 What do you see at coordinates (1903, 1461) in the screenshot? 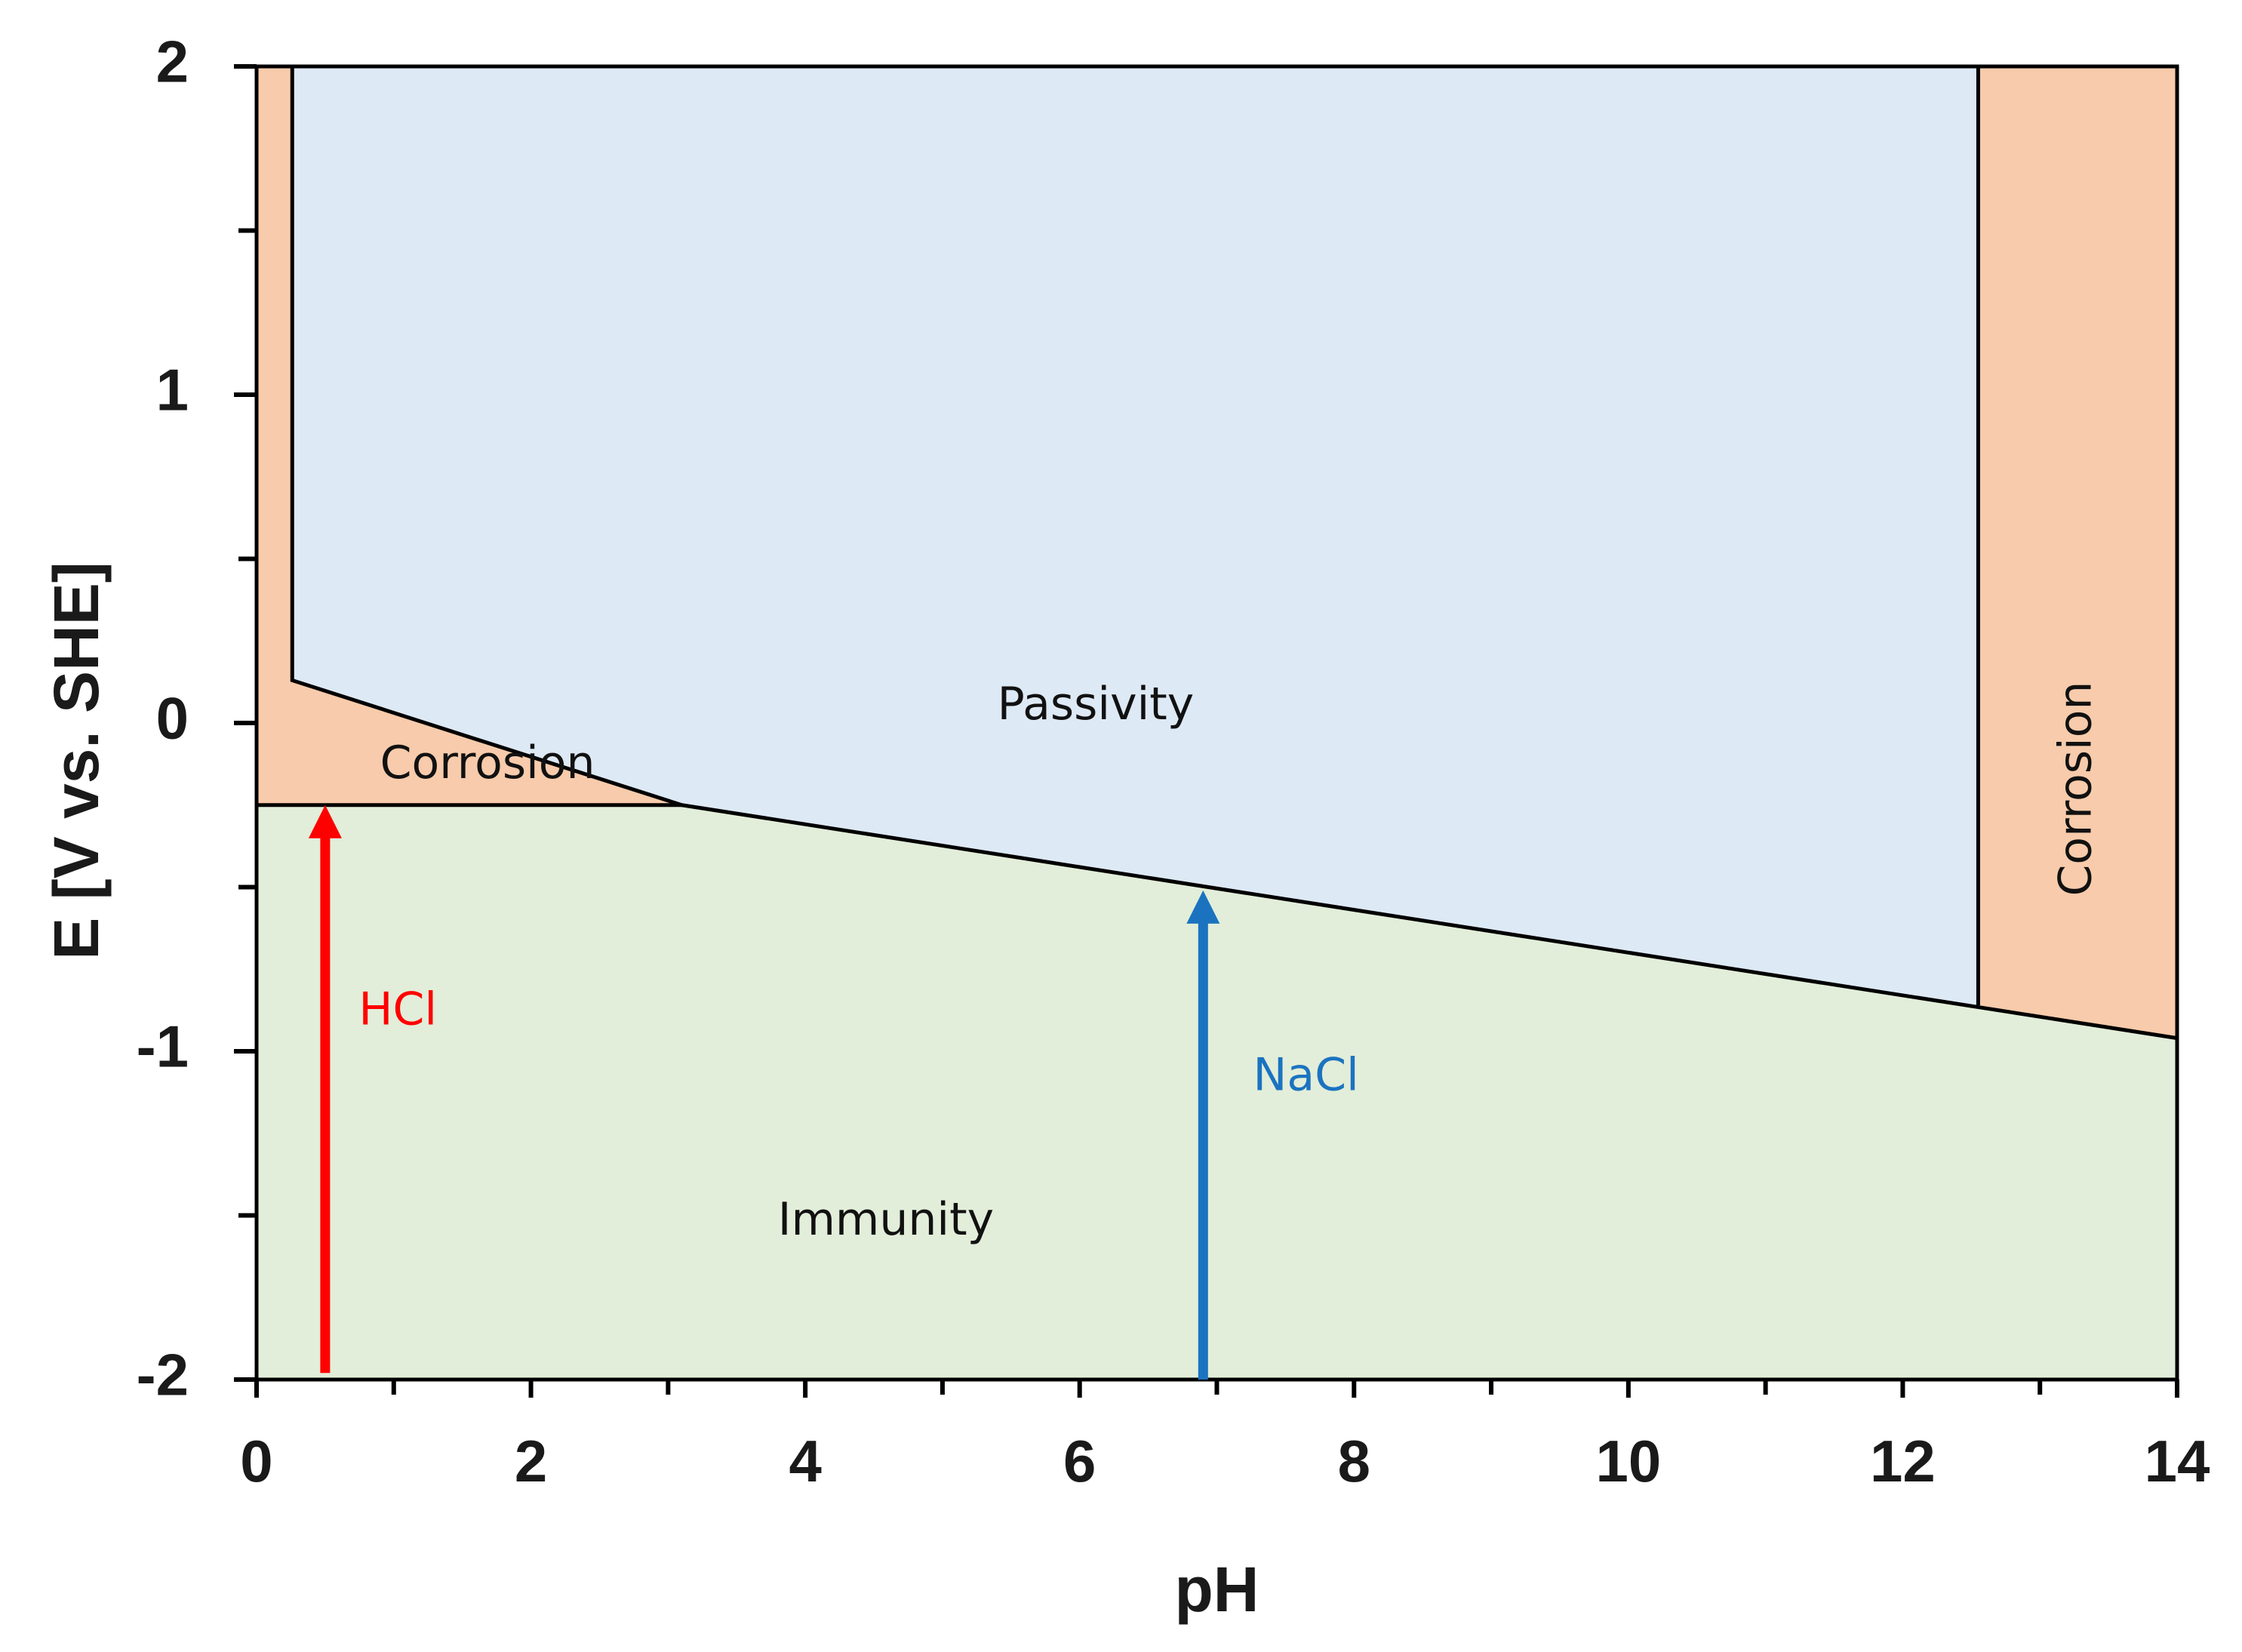
I see `x-tick-label: 12` at bounding box center [1903, 1461].